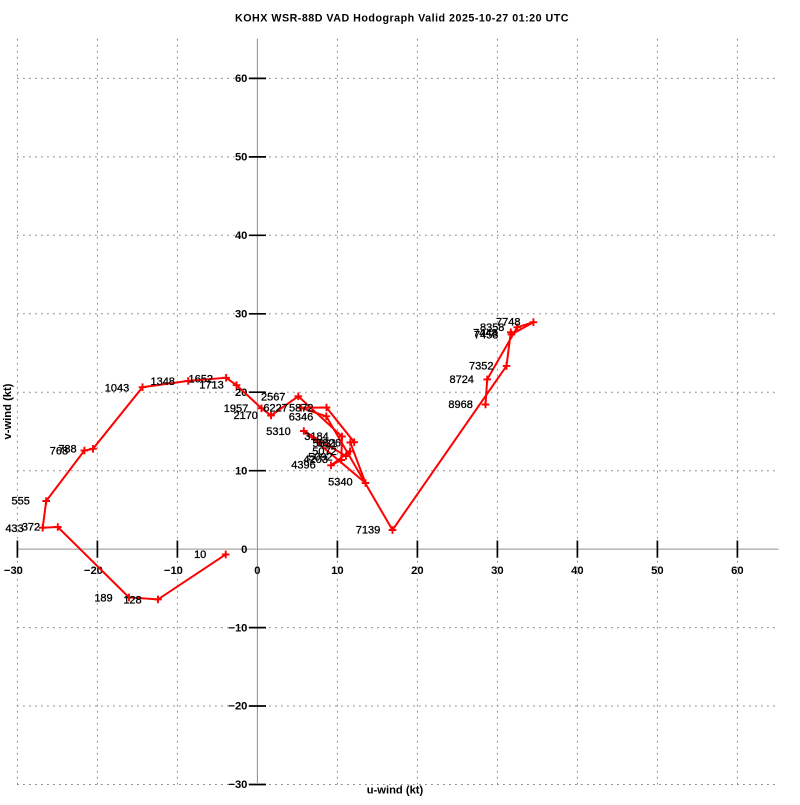  Describe the element at coordinates (236, 409) in the screenshot. I see `svg-text: 1957` at that location.